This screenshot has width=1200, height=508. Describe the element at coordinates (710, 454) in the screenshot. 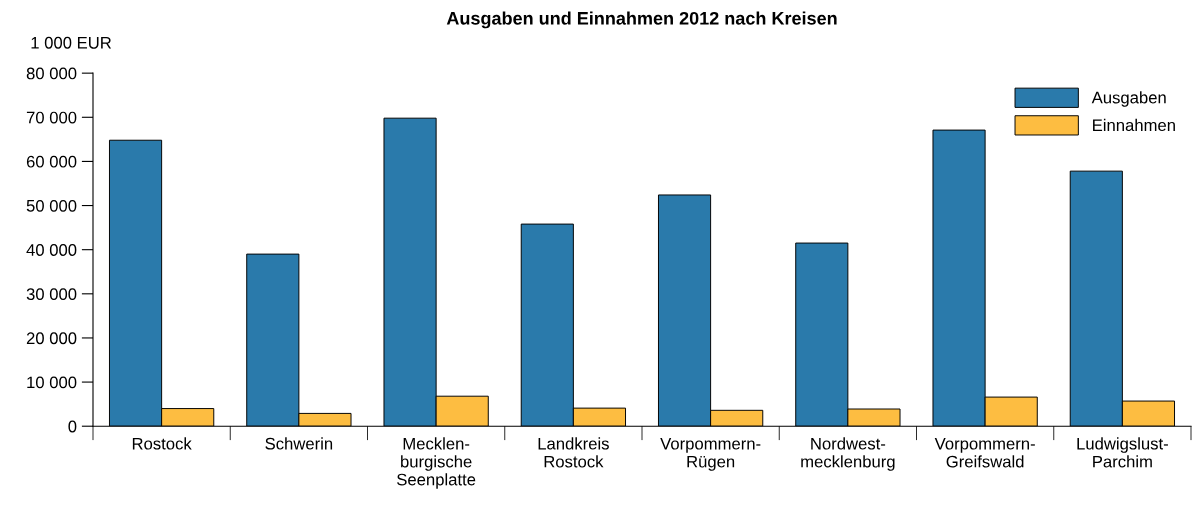

I see `x-tick-label: Vorpommern- Rügen` at that location.